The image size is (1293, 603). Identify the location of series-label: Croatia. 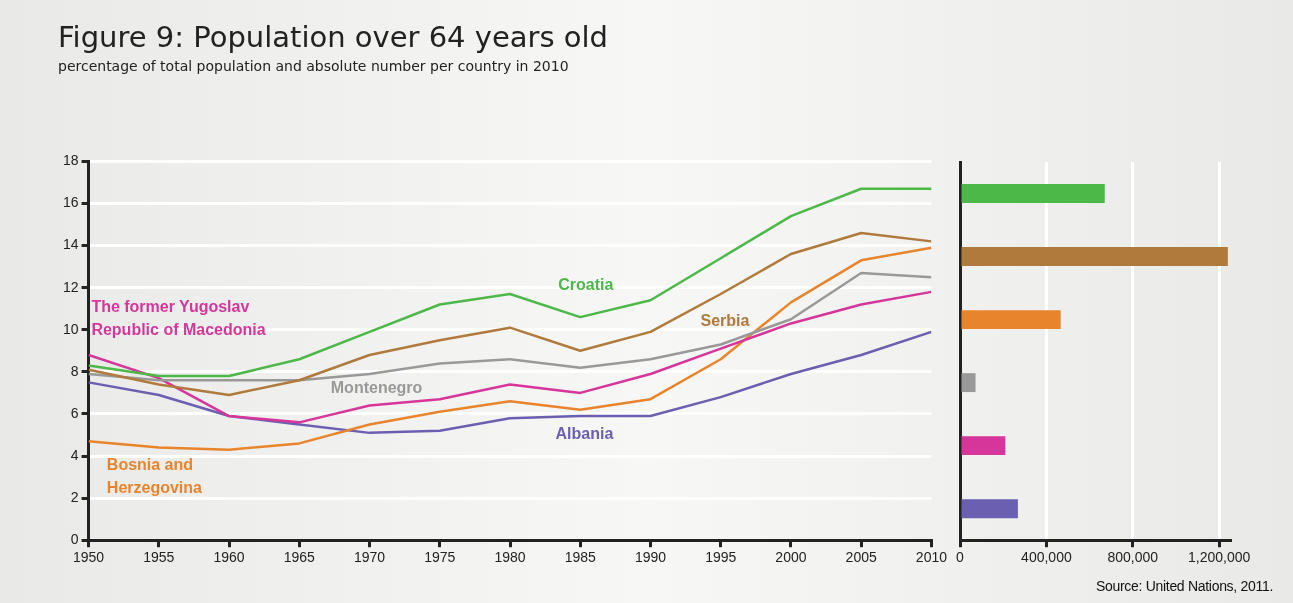
(586, 284).